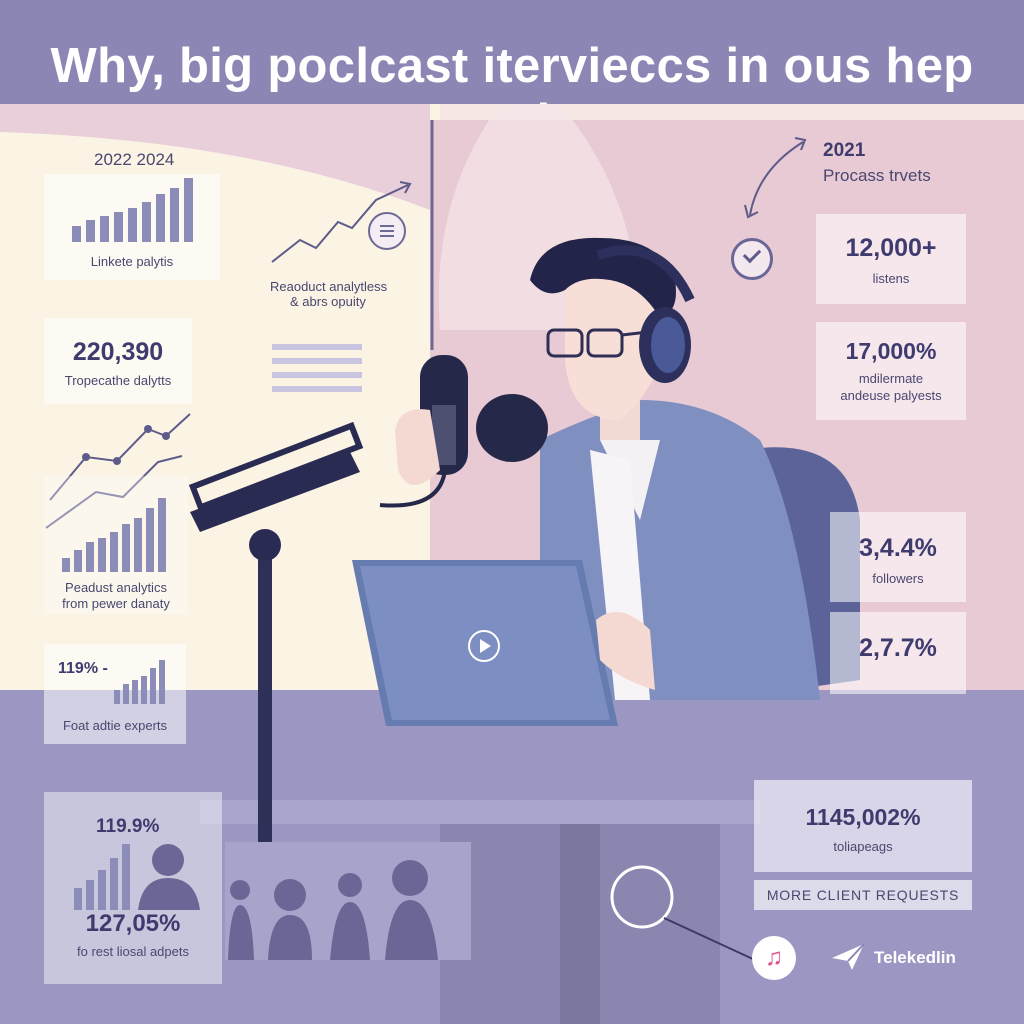 The width and height of the screenshot is (1024, 1024). Describe the element at coordinates (774, 958) in the screenshot. I see `music-note-icon: ♫` at that location.